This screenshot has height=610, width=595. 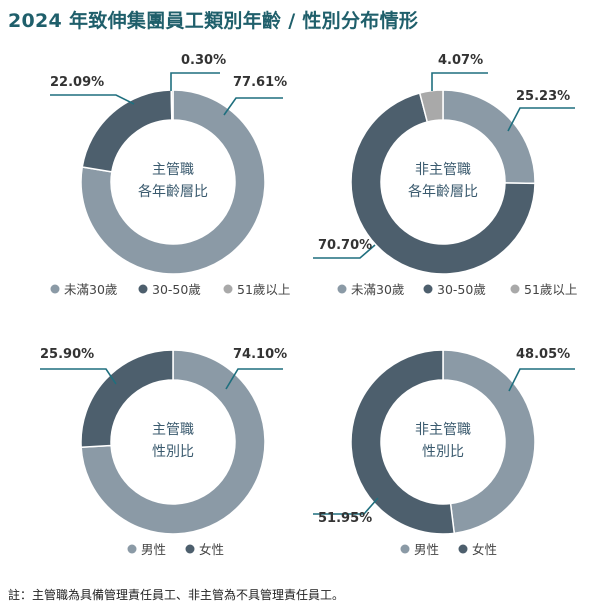 I want to click on percent-label: 48.05%, so click(x=543, y=354).